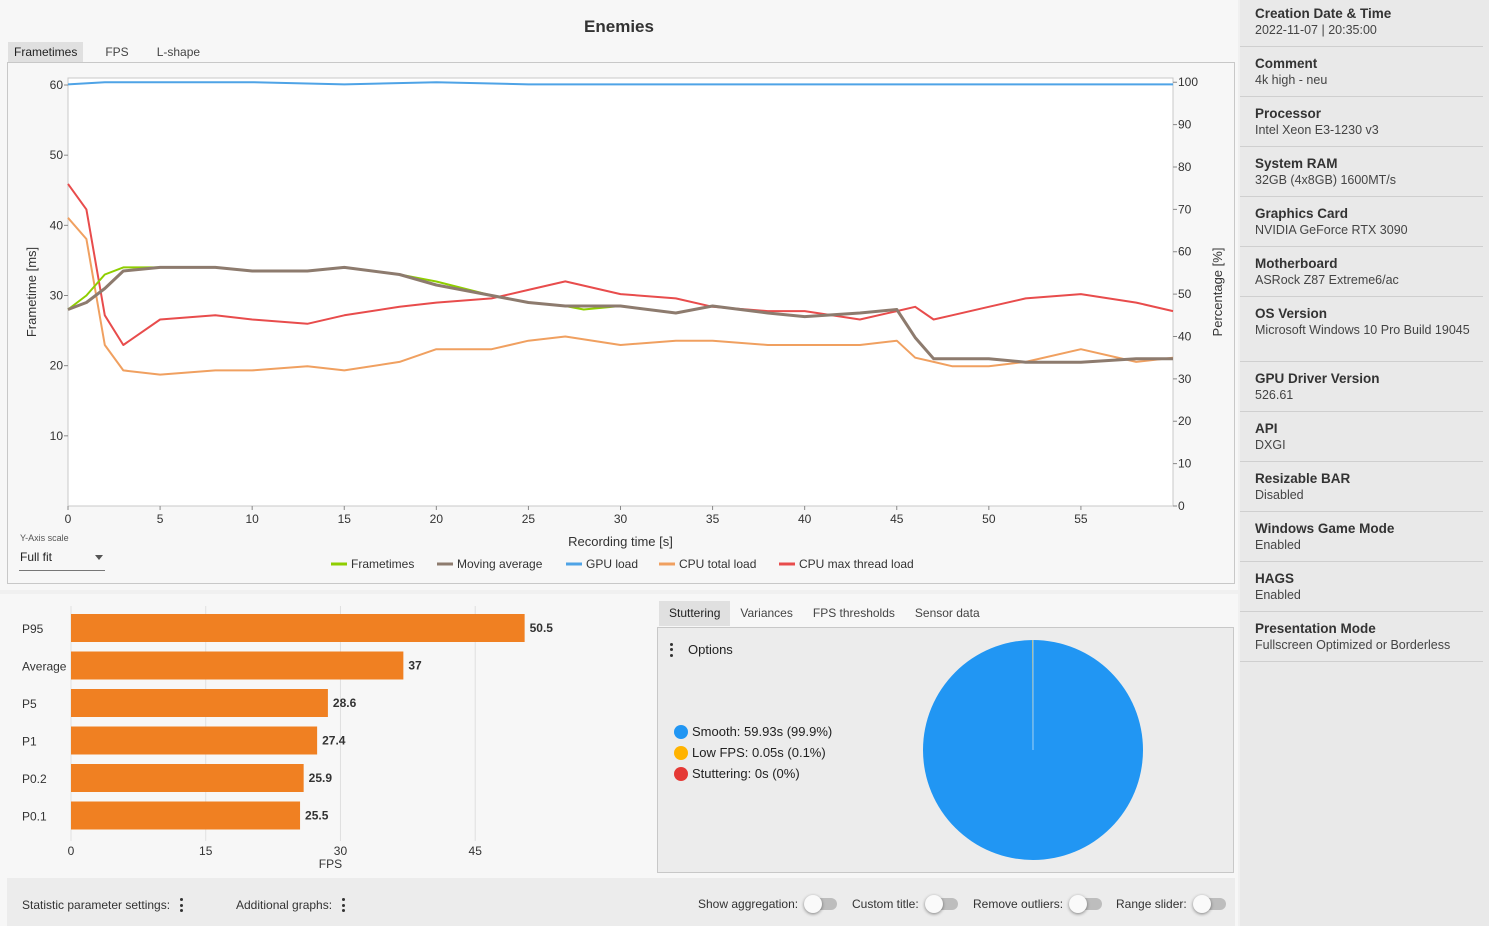 This screenshot has height=926, width=1489. Describe the element at coordinates (1325, 528) in the screenshot. I see `info-key: Windows Game Mode` at that location.